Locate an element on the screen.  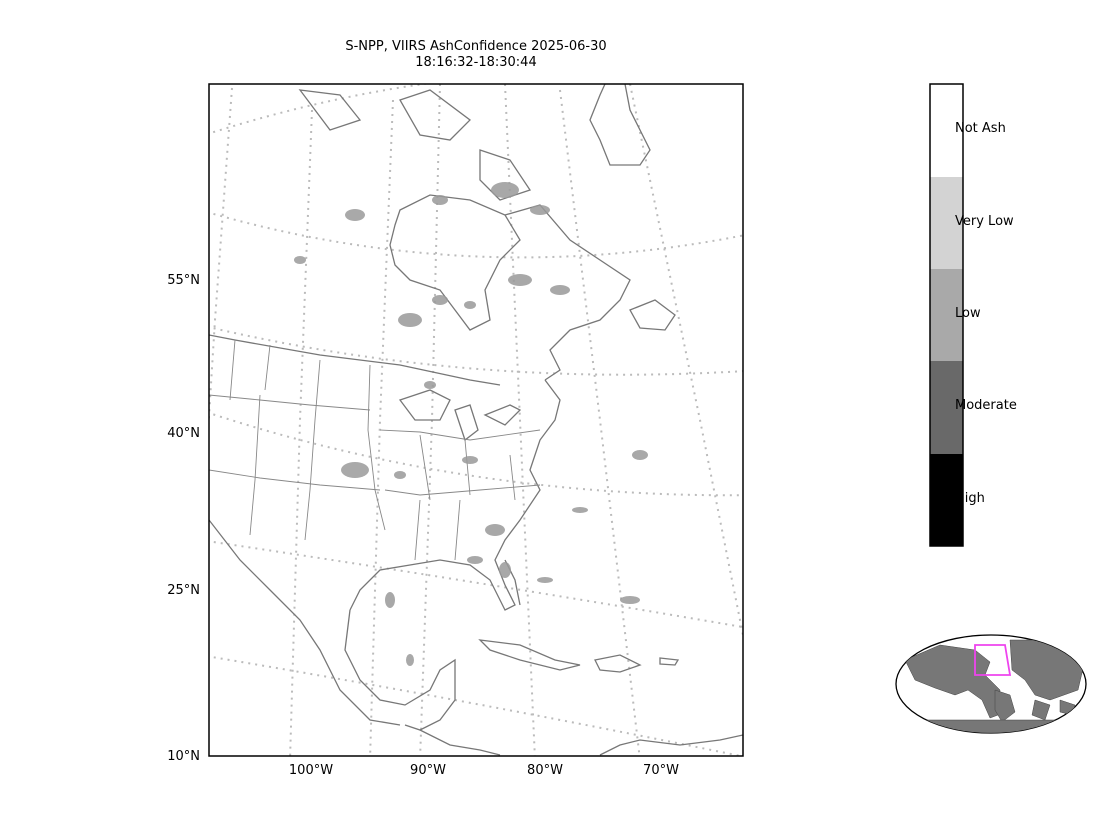
colorbar-label-very-low: Very Low is located at coordinates (984, 221).